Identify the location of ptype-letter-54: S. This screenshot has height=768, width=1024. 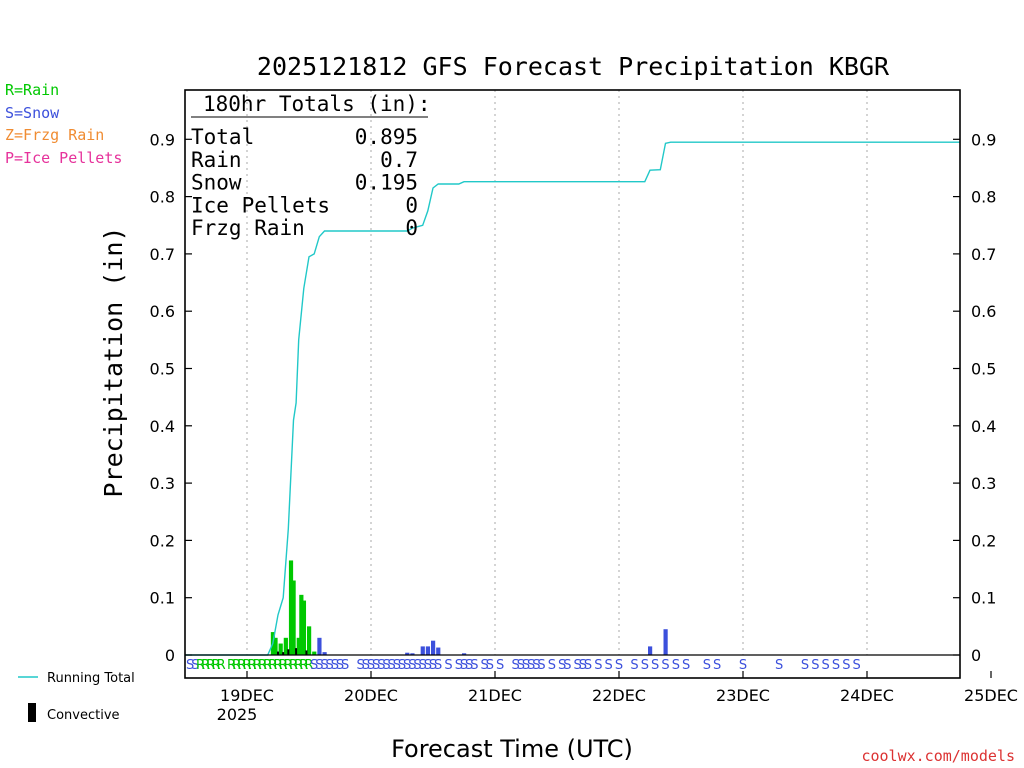
(516, 665).